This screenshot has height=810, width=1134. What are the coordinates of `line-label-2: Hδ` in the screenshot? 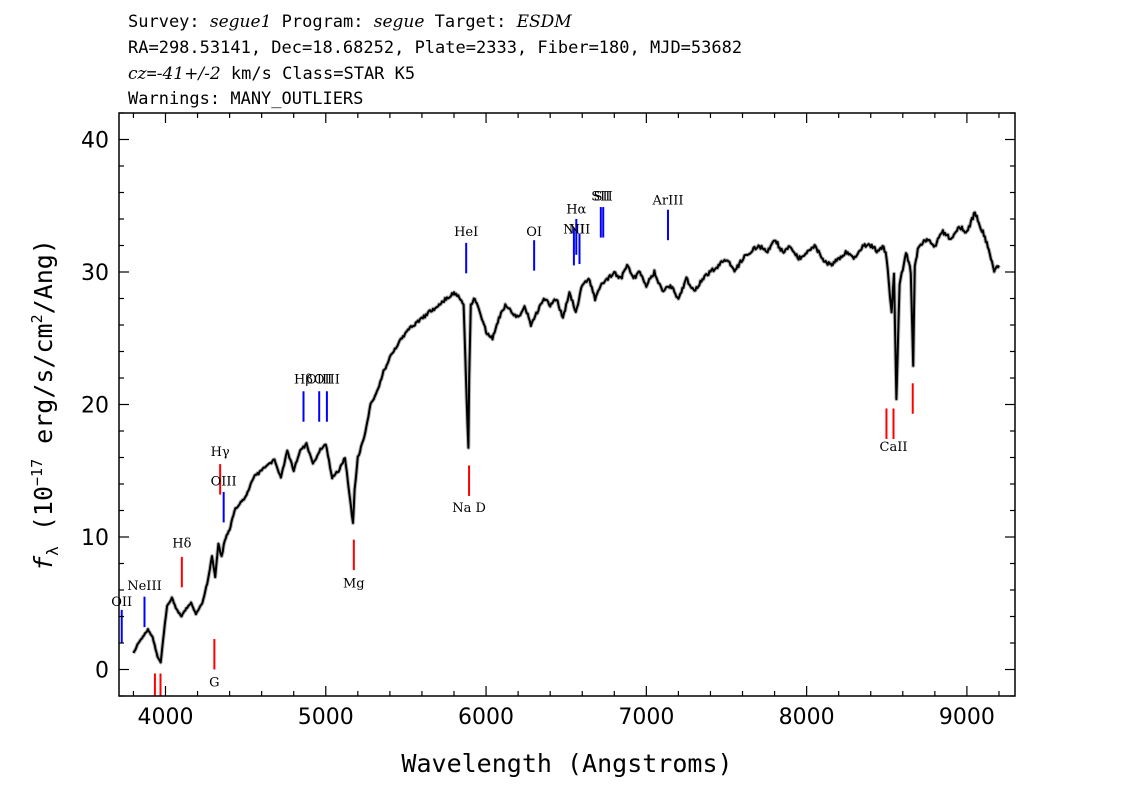 It's located at (181, 544).